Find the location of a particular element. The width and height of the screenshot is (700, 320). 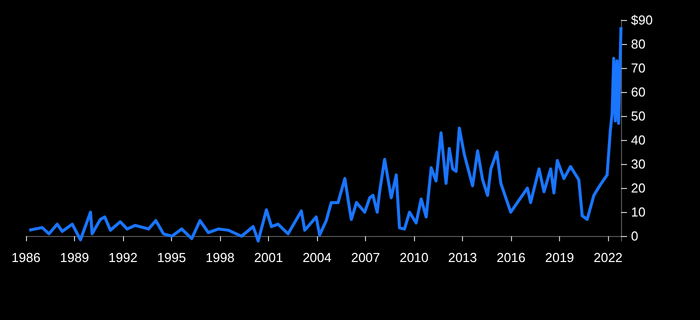

y-tick-label: 20 is located at coordinates (638, 188).